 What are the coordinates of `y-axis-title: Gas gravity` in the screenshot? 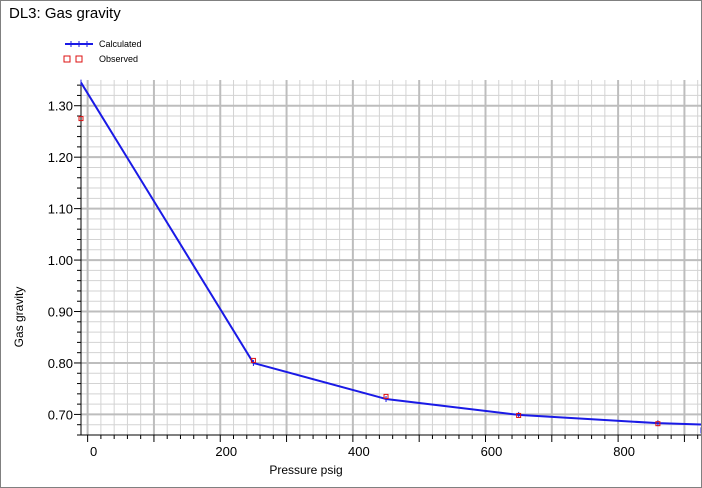 It's located at (19, 317).